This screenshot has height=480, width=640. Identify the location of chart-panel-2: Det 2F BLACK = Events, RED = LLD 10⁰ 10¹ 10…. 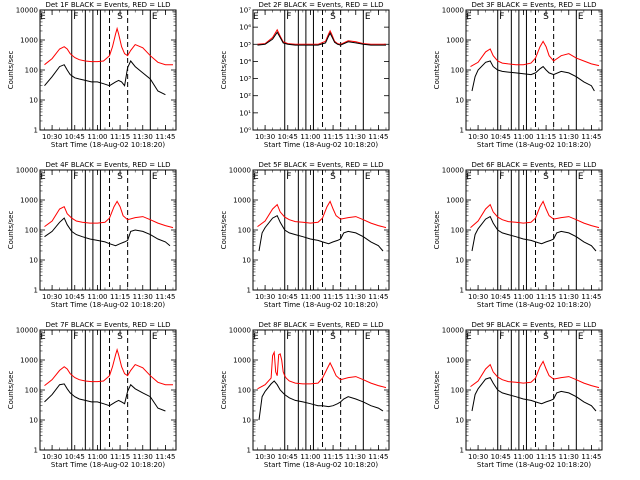
(305, 75).